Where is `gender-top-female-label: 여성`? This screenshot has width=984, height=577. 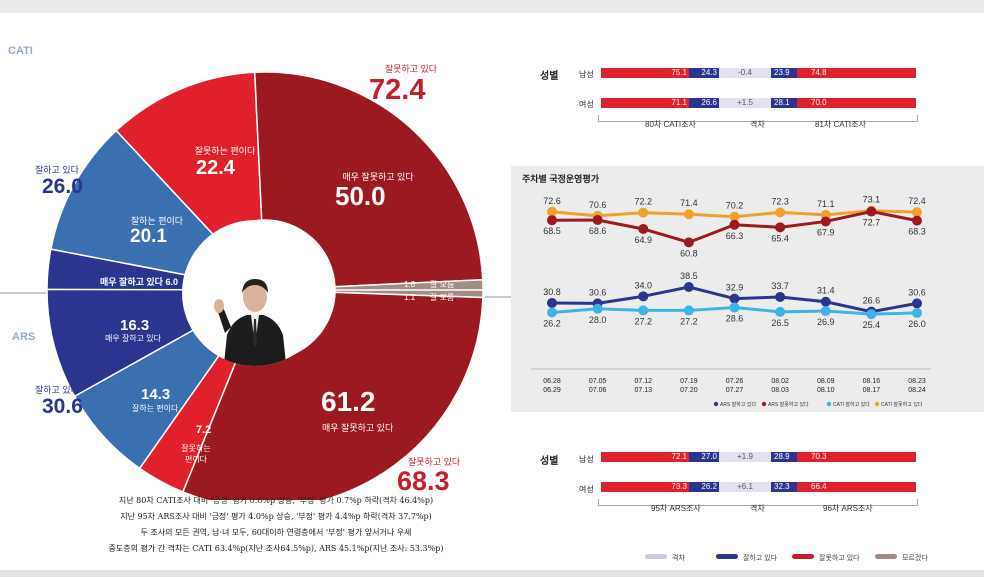
gender-top-female-label: 여성 is located at coordinates (586, 104).